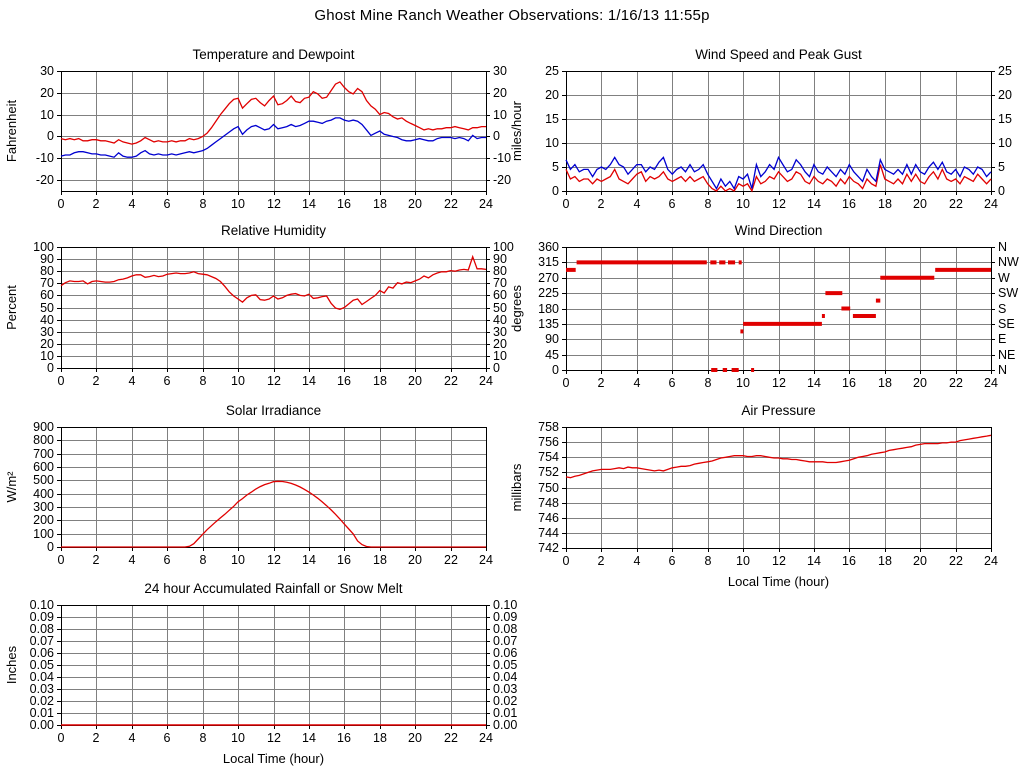 This screenshot has width=1024, height=768. I want to click on y-tick-label-right: 25, so click(1005, 71).